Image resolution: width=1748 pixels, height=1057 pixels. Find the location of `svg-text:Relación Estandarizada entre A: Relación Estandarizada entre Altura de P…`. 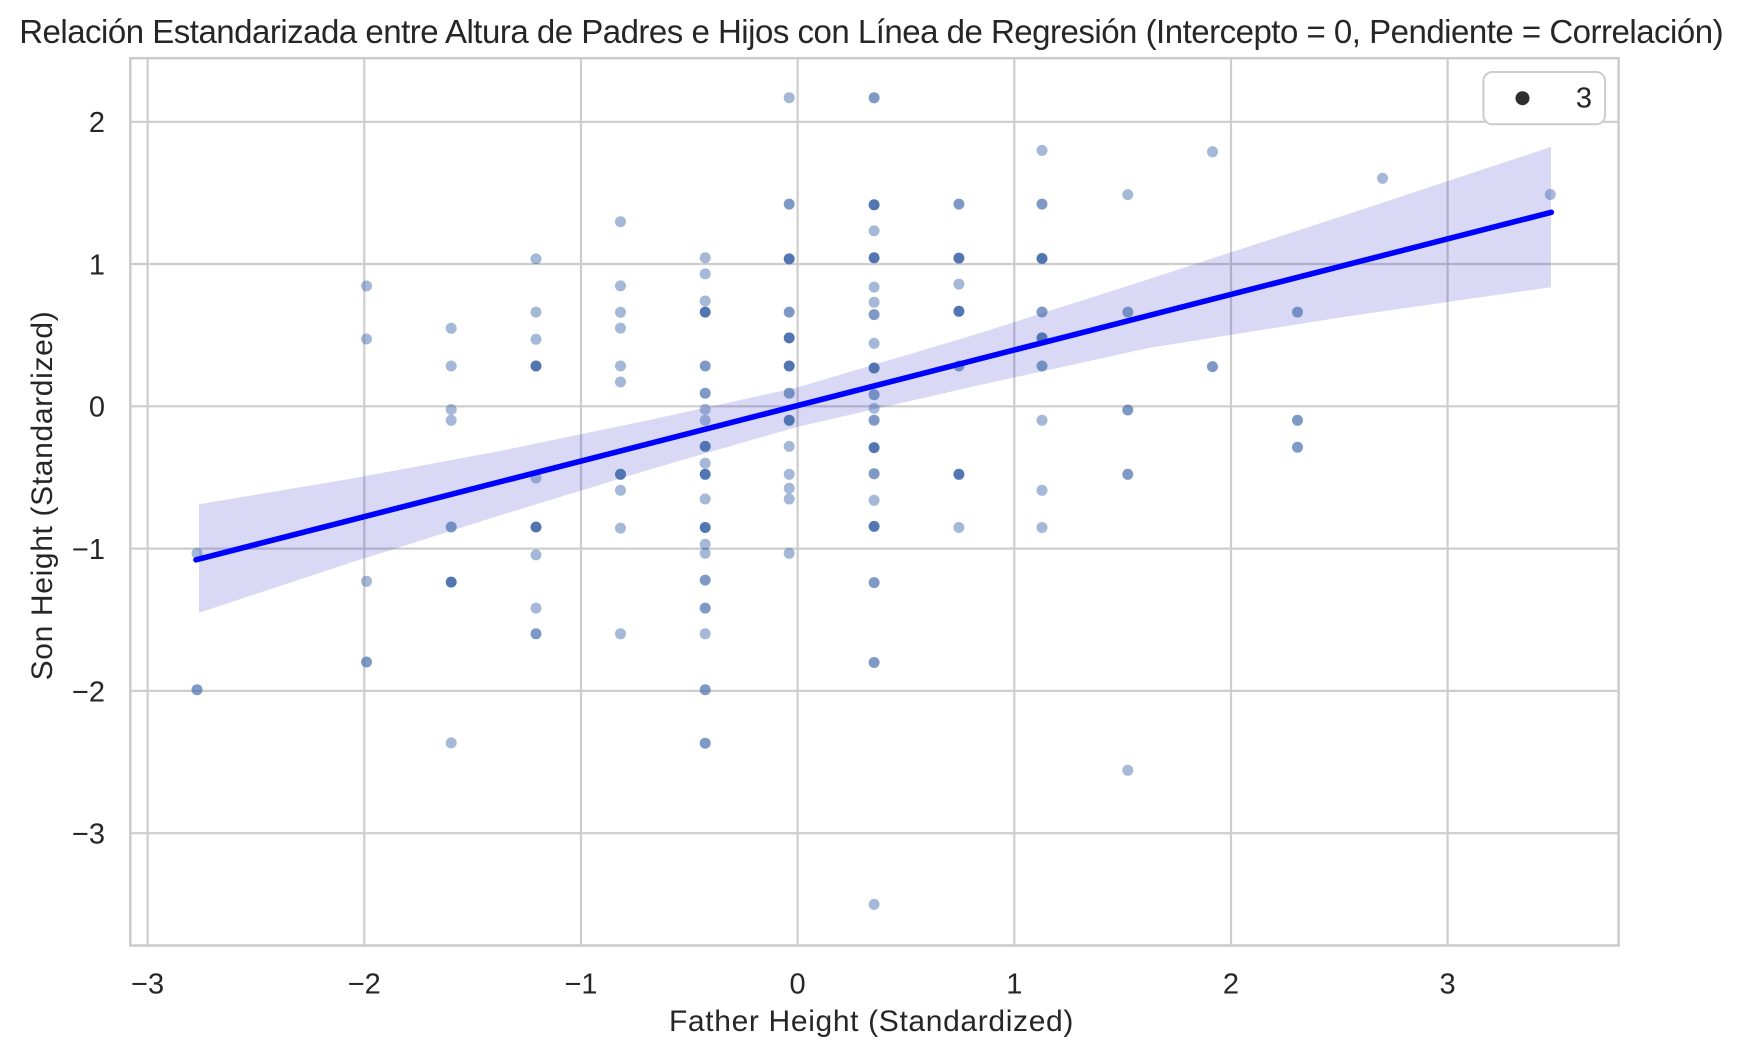

svg-text:Relación Estandarizada entre A: Relación Estandarizada entre Altura de P… is located at coordinates (871, 31).